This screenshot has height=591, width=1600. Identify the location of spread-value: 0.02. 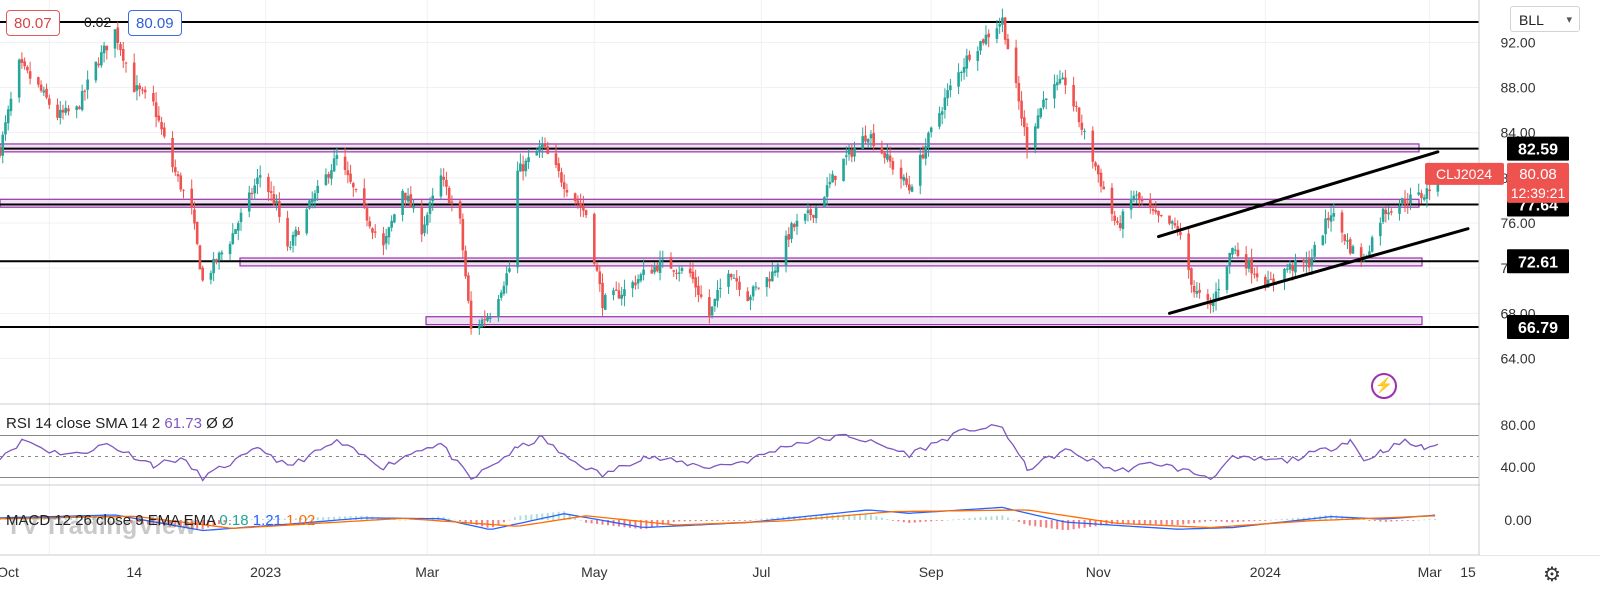
(98, 22).